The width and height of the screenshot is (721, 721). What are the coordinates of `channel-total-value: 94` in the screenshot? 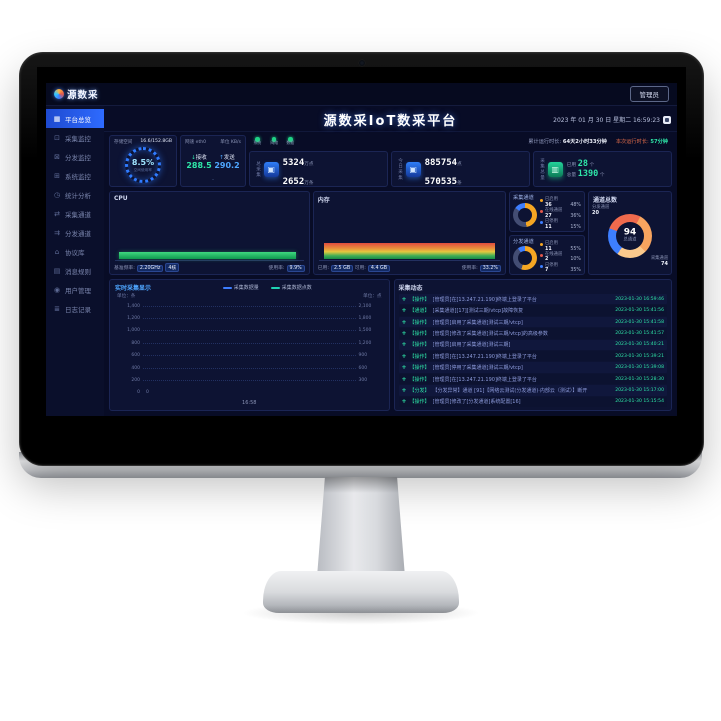 It's located at (630, 232).